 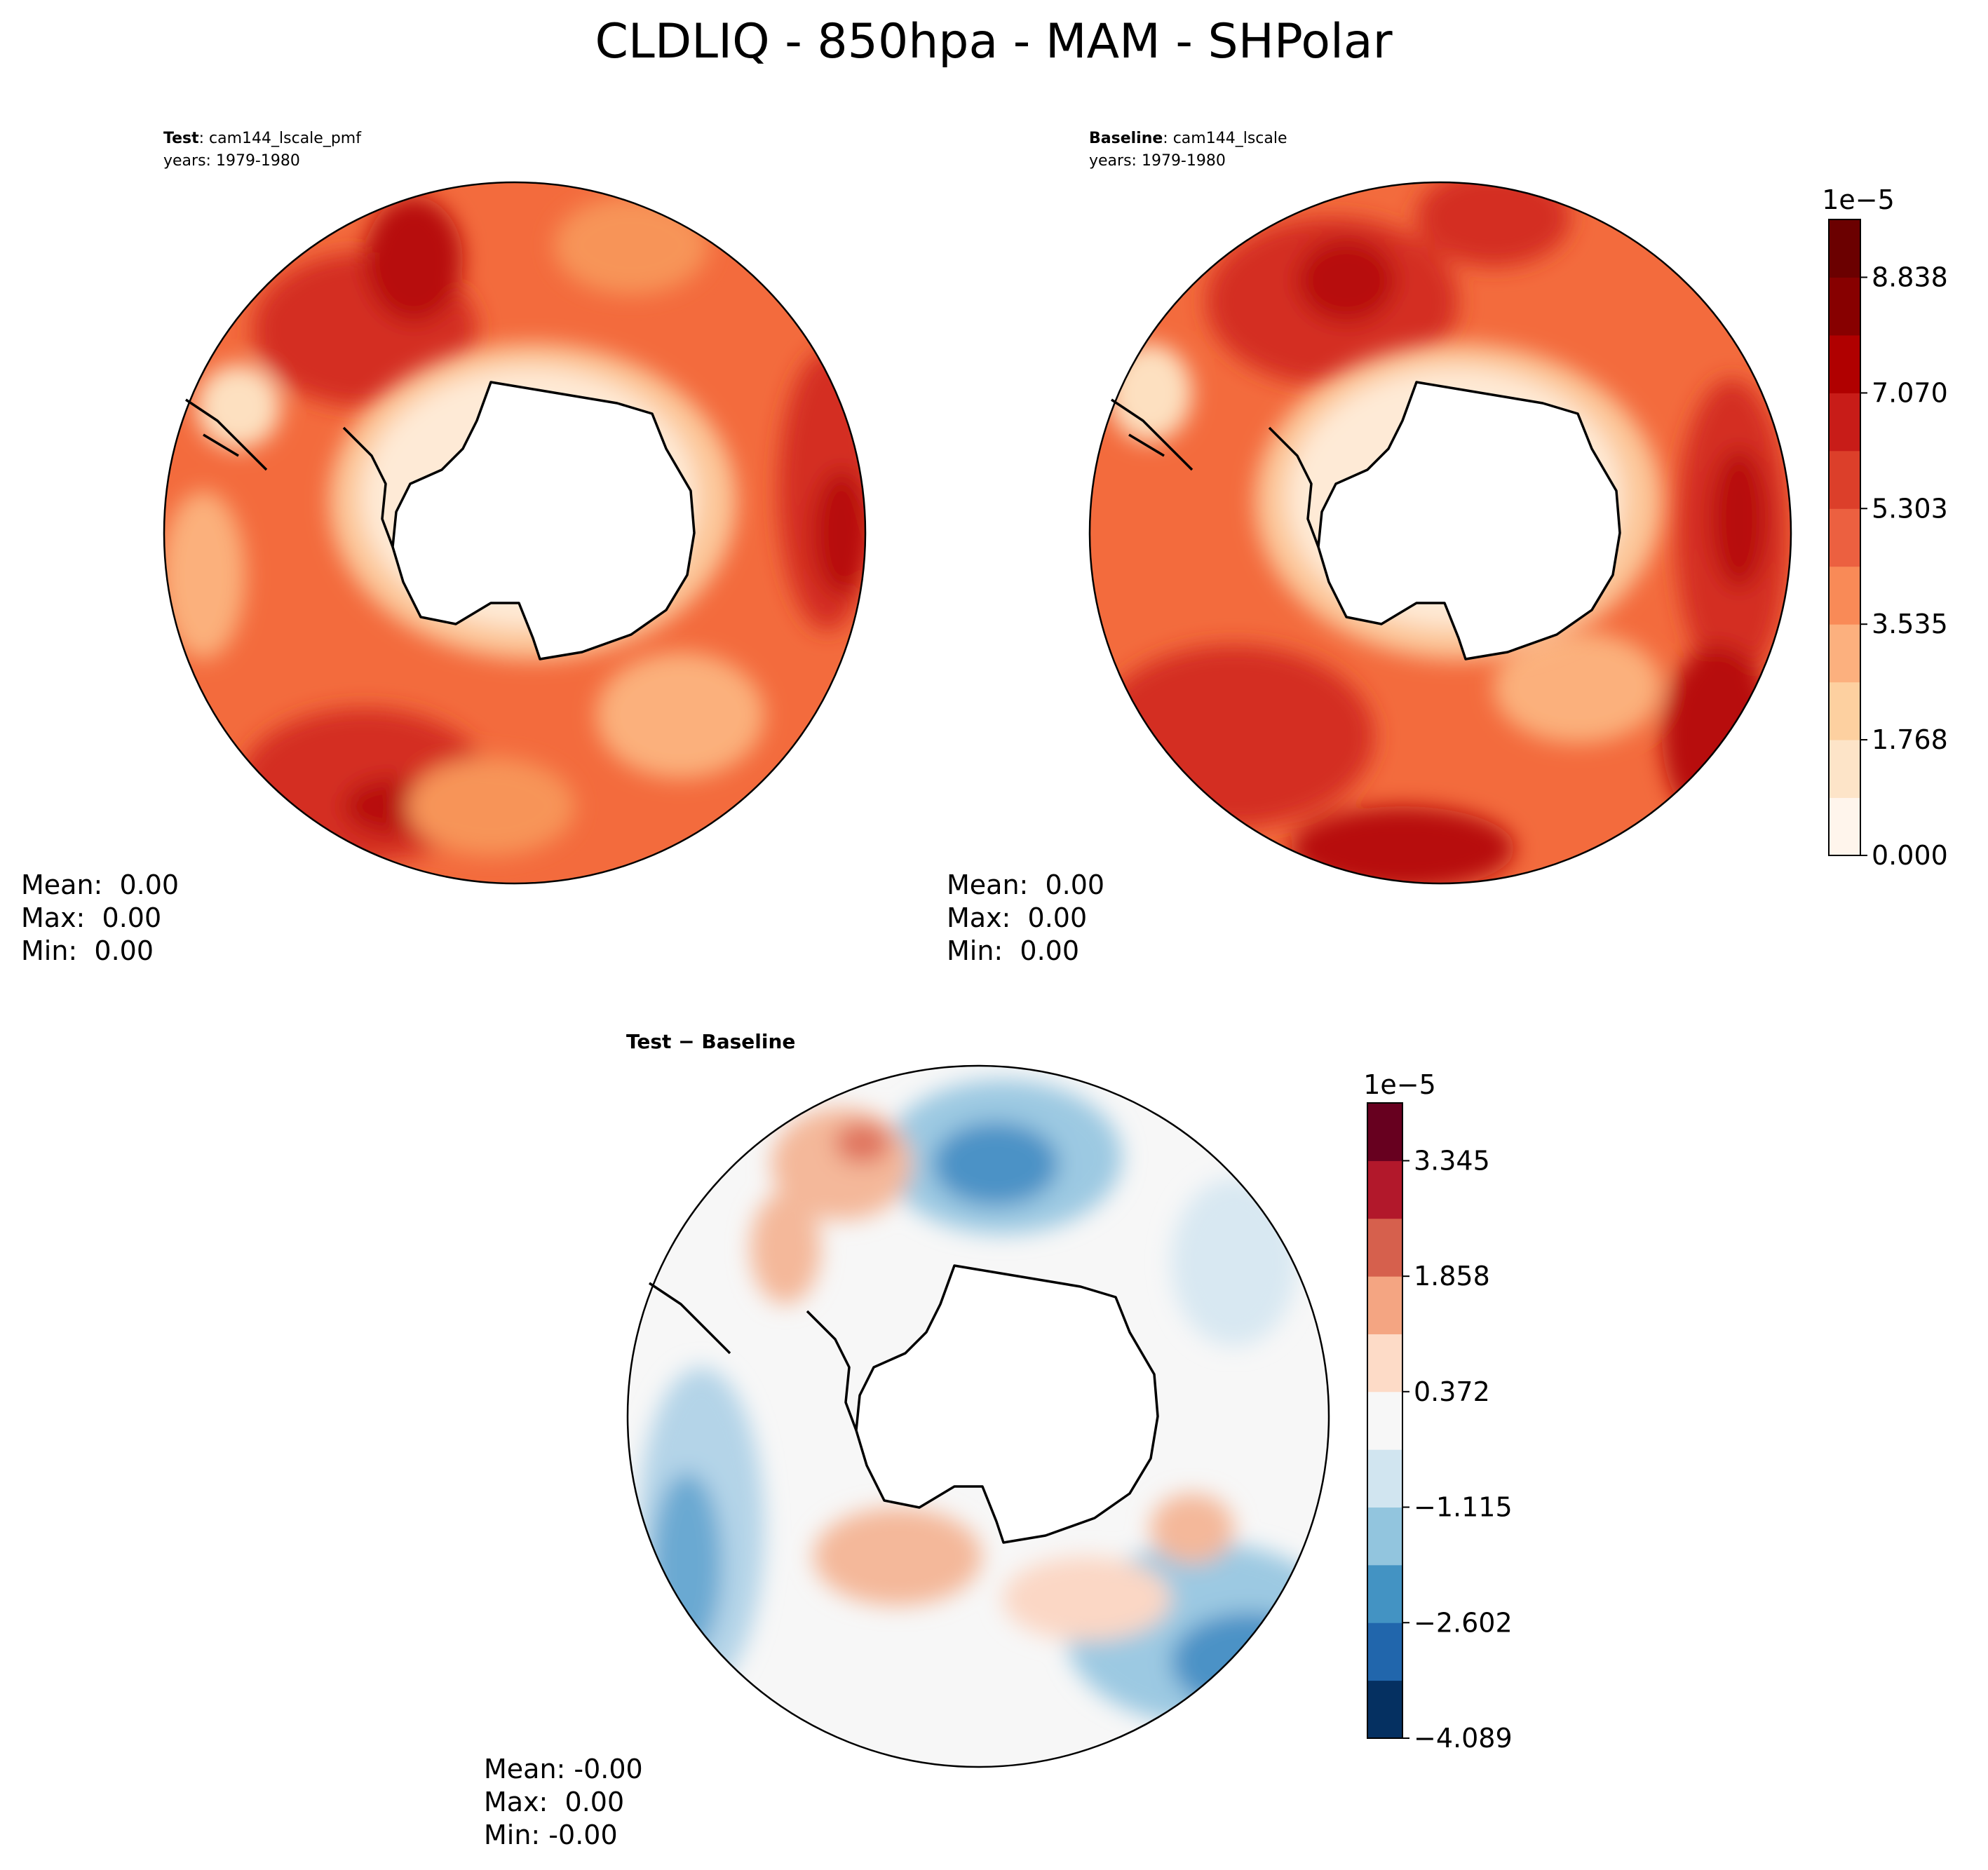 I want to click on baseline-colorbar-tick-label: 5.303, so click(x=1910, y=508).